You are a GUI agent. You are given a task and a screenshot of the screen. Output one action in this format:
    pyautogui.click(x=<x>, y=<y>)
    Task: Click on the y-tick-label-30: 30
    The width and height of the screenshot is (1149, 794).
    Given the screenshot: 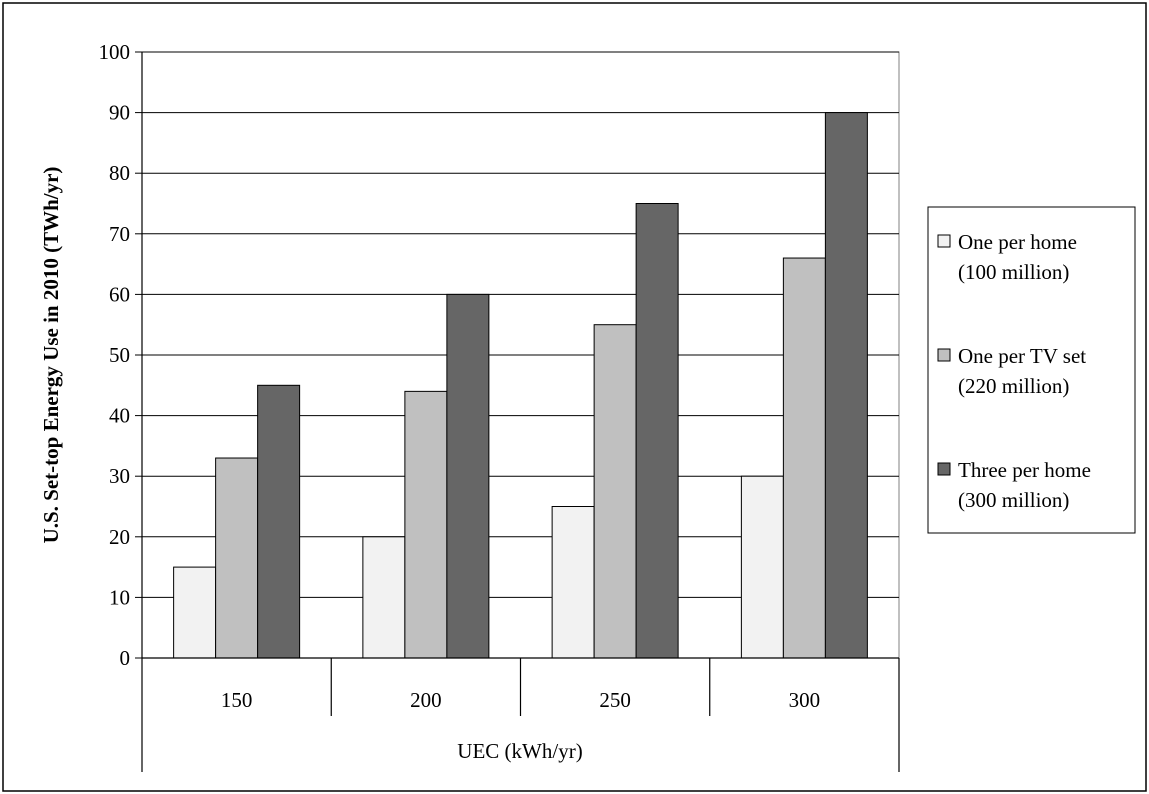 What is the action you would take?
    pyautogui.click(x=119, y=476)
    